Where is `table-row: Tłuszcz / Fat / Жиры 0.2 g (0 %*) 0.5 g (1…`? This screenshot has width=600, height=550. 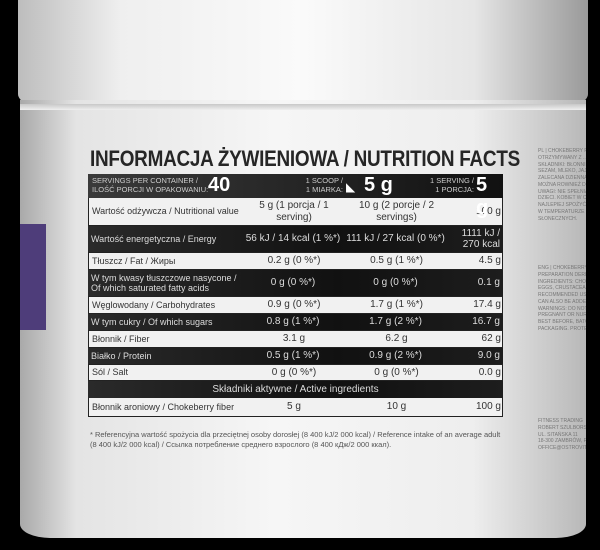
table-row: Tłuszcz / Fat / Жиры 0.2 g (0 %*) 0.5 g (1… is located at coordinates (295, 261).